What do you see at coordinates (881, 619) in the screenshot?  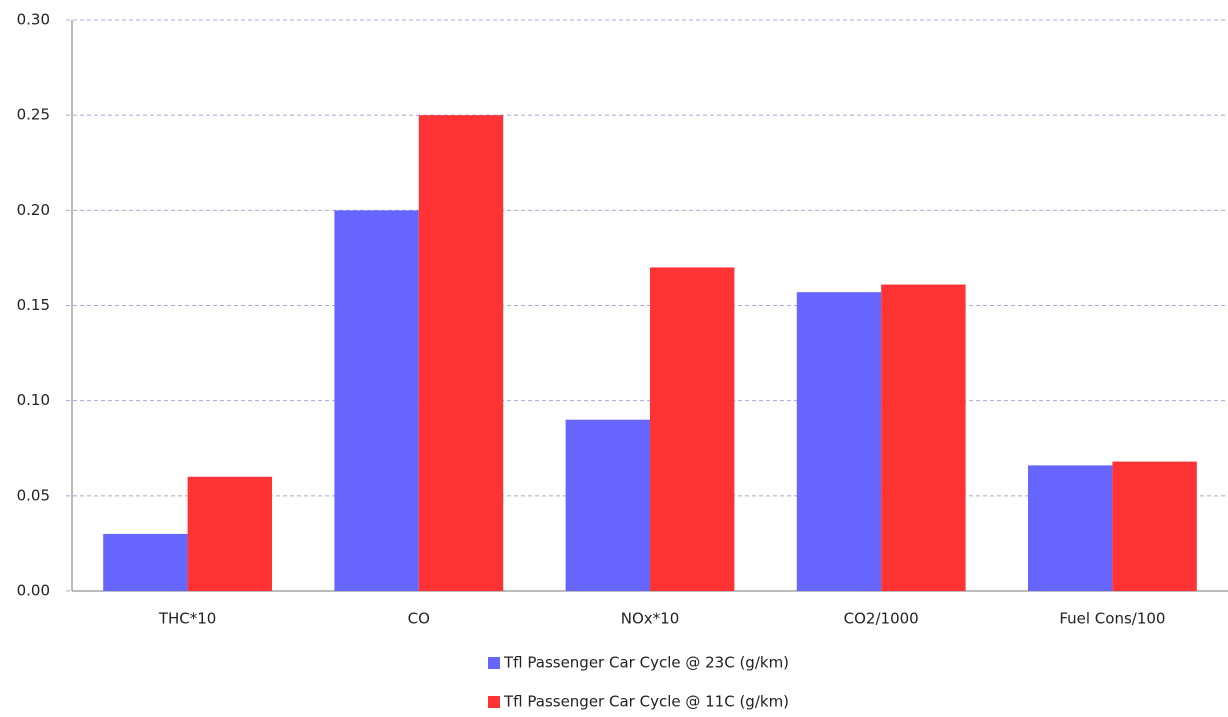 I see `x-tick-label: CO2/1000` at bounding box center [881, 619].